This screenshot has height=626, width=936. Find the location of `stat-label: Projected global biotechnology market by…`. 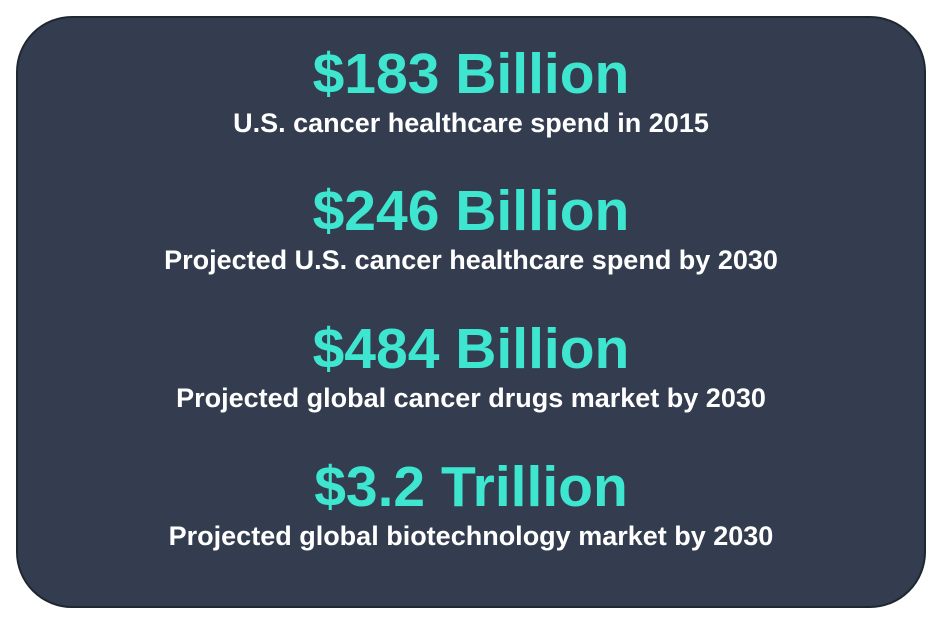

stat-label: Projected global biotechnology market by… is located at coordinates (471, 536).